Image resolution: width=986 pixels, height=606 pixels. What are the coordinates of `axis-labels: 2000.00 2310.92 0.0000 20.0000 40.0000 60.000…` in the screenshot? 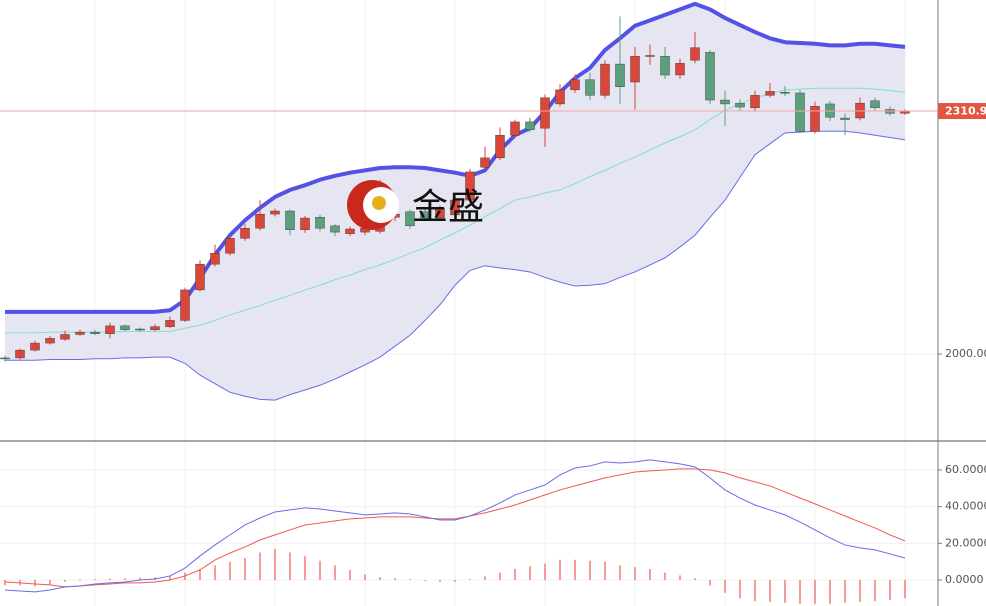 It's located at (962, 344).